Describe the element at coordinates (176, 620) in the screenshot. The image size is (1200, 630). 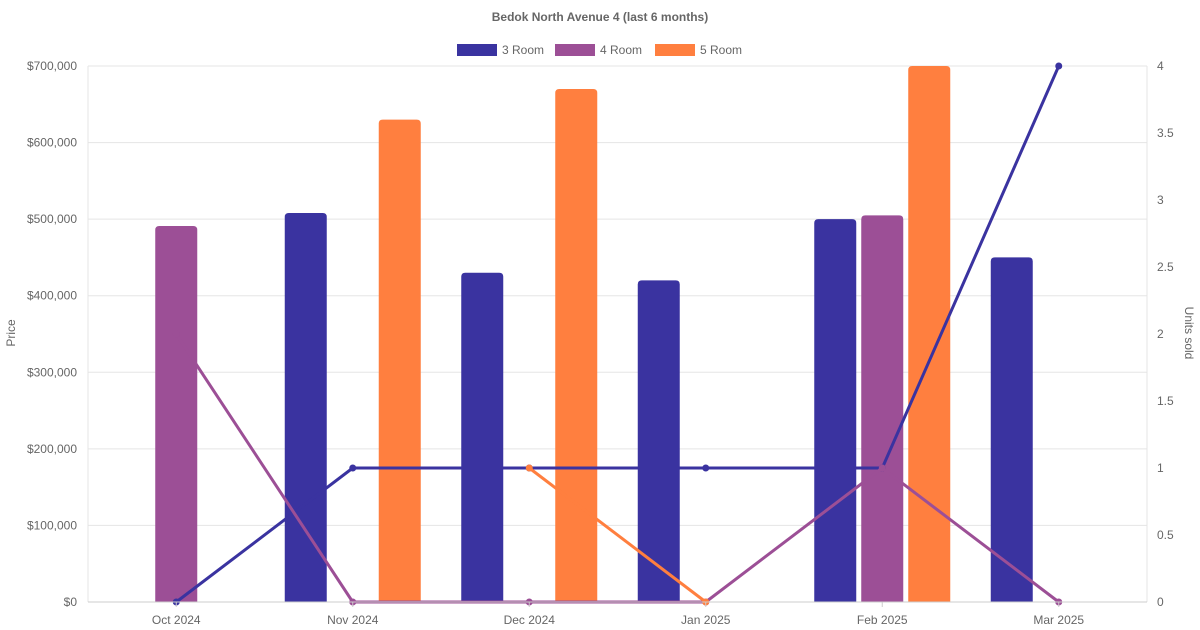
I see `x-tick-label: Oct 2024` at that location.